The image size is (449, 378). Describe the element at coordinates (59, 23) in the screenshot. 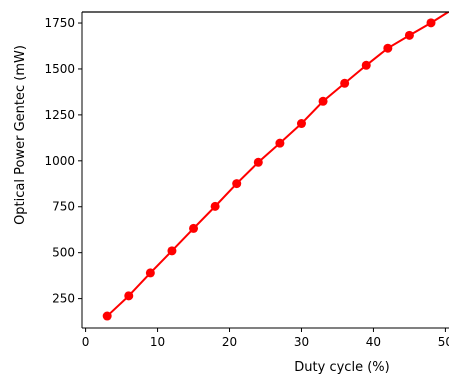

I see `y-tick-label: 1750` at that location.